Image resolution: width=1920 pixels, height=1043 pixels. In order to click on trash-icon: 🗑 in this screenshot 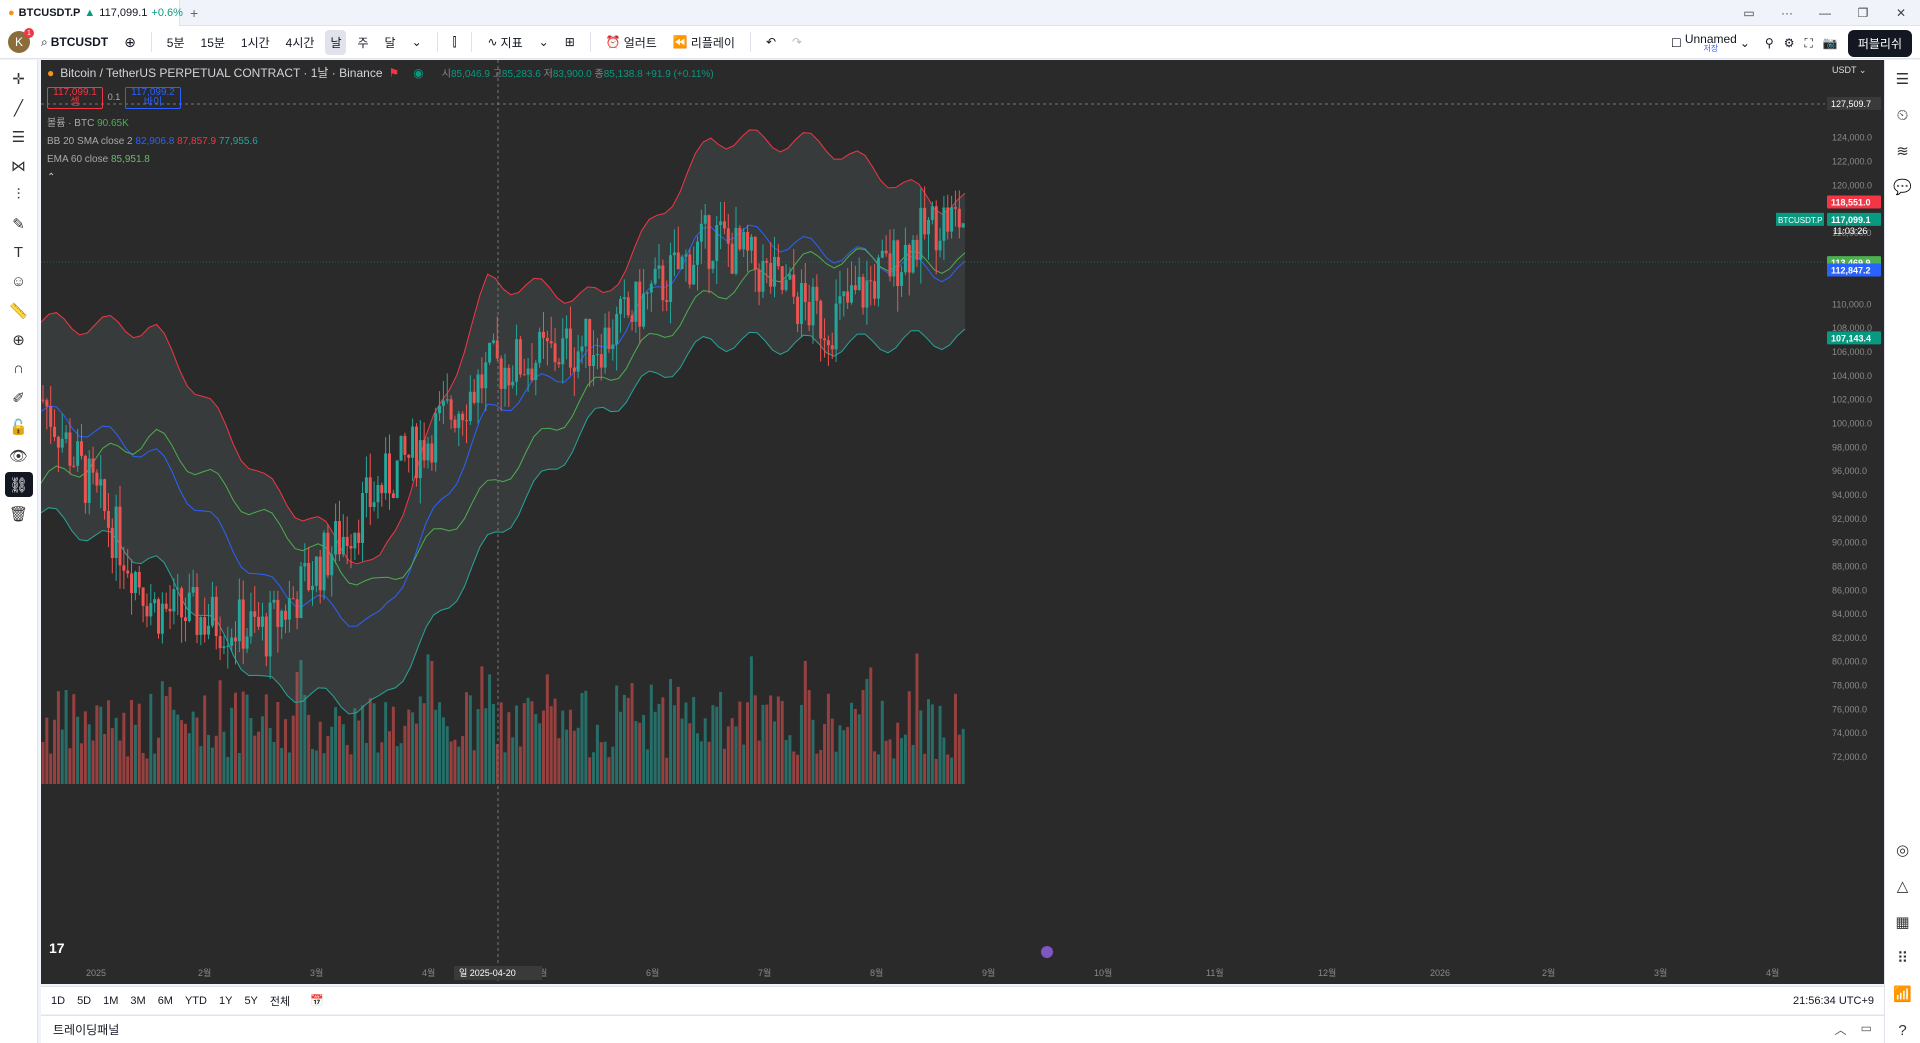, I will do `click(18, 514)`.